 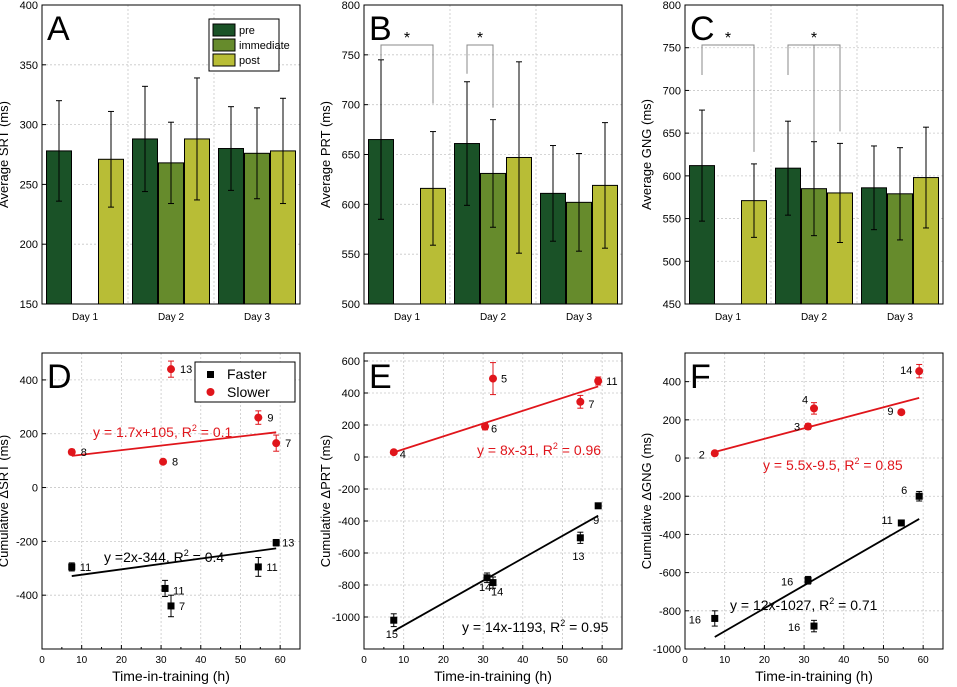 I want to click on x-tick-label: Day 2, so click(x=814, y=317).